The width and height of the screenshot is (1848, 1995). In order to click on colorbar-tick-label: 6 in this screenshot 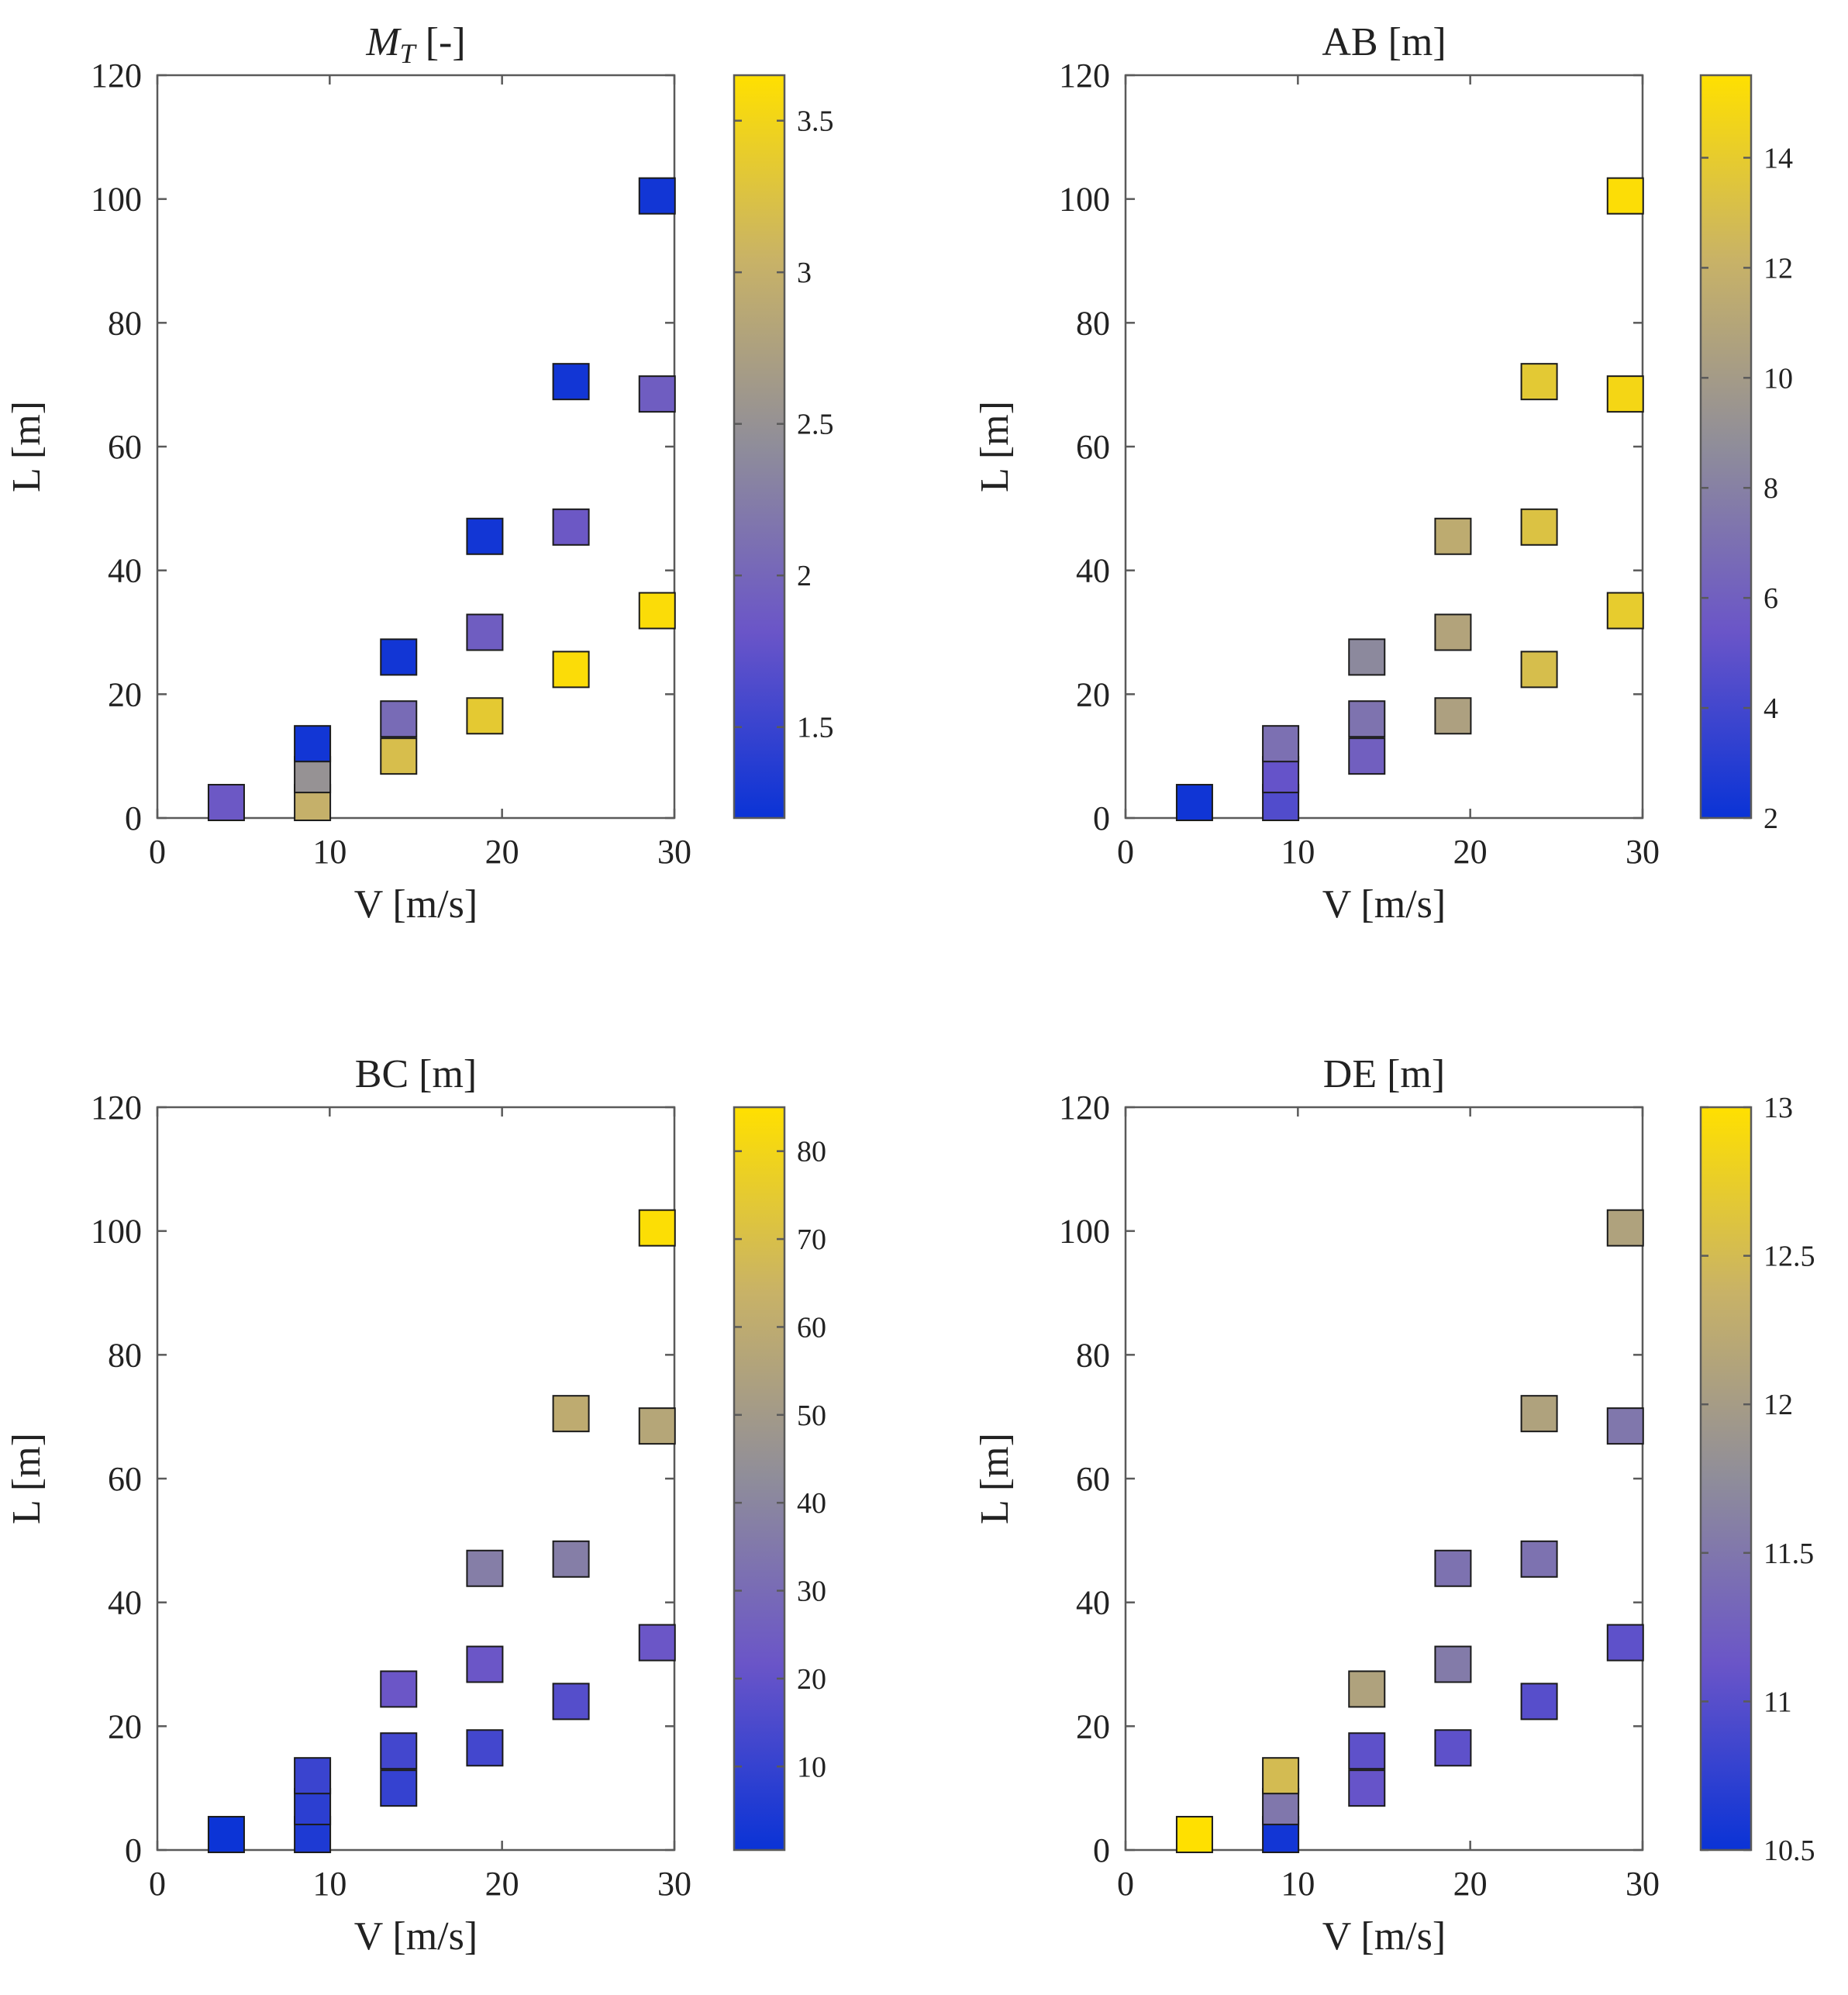, I will do `click(1771, 598)`.